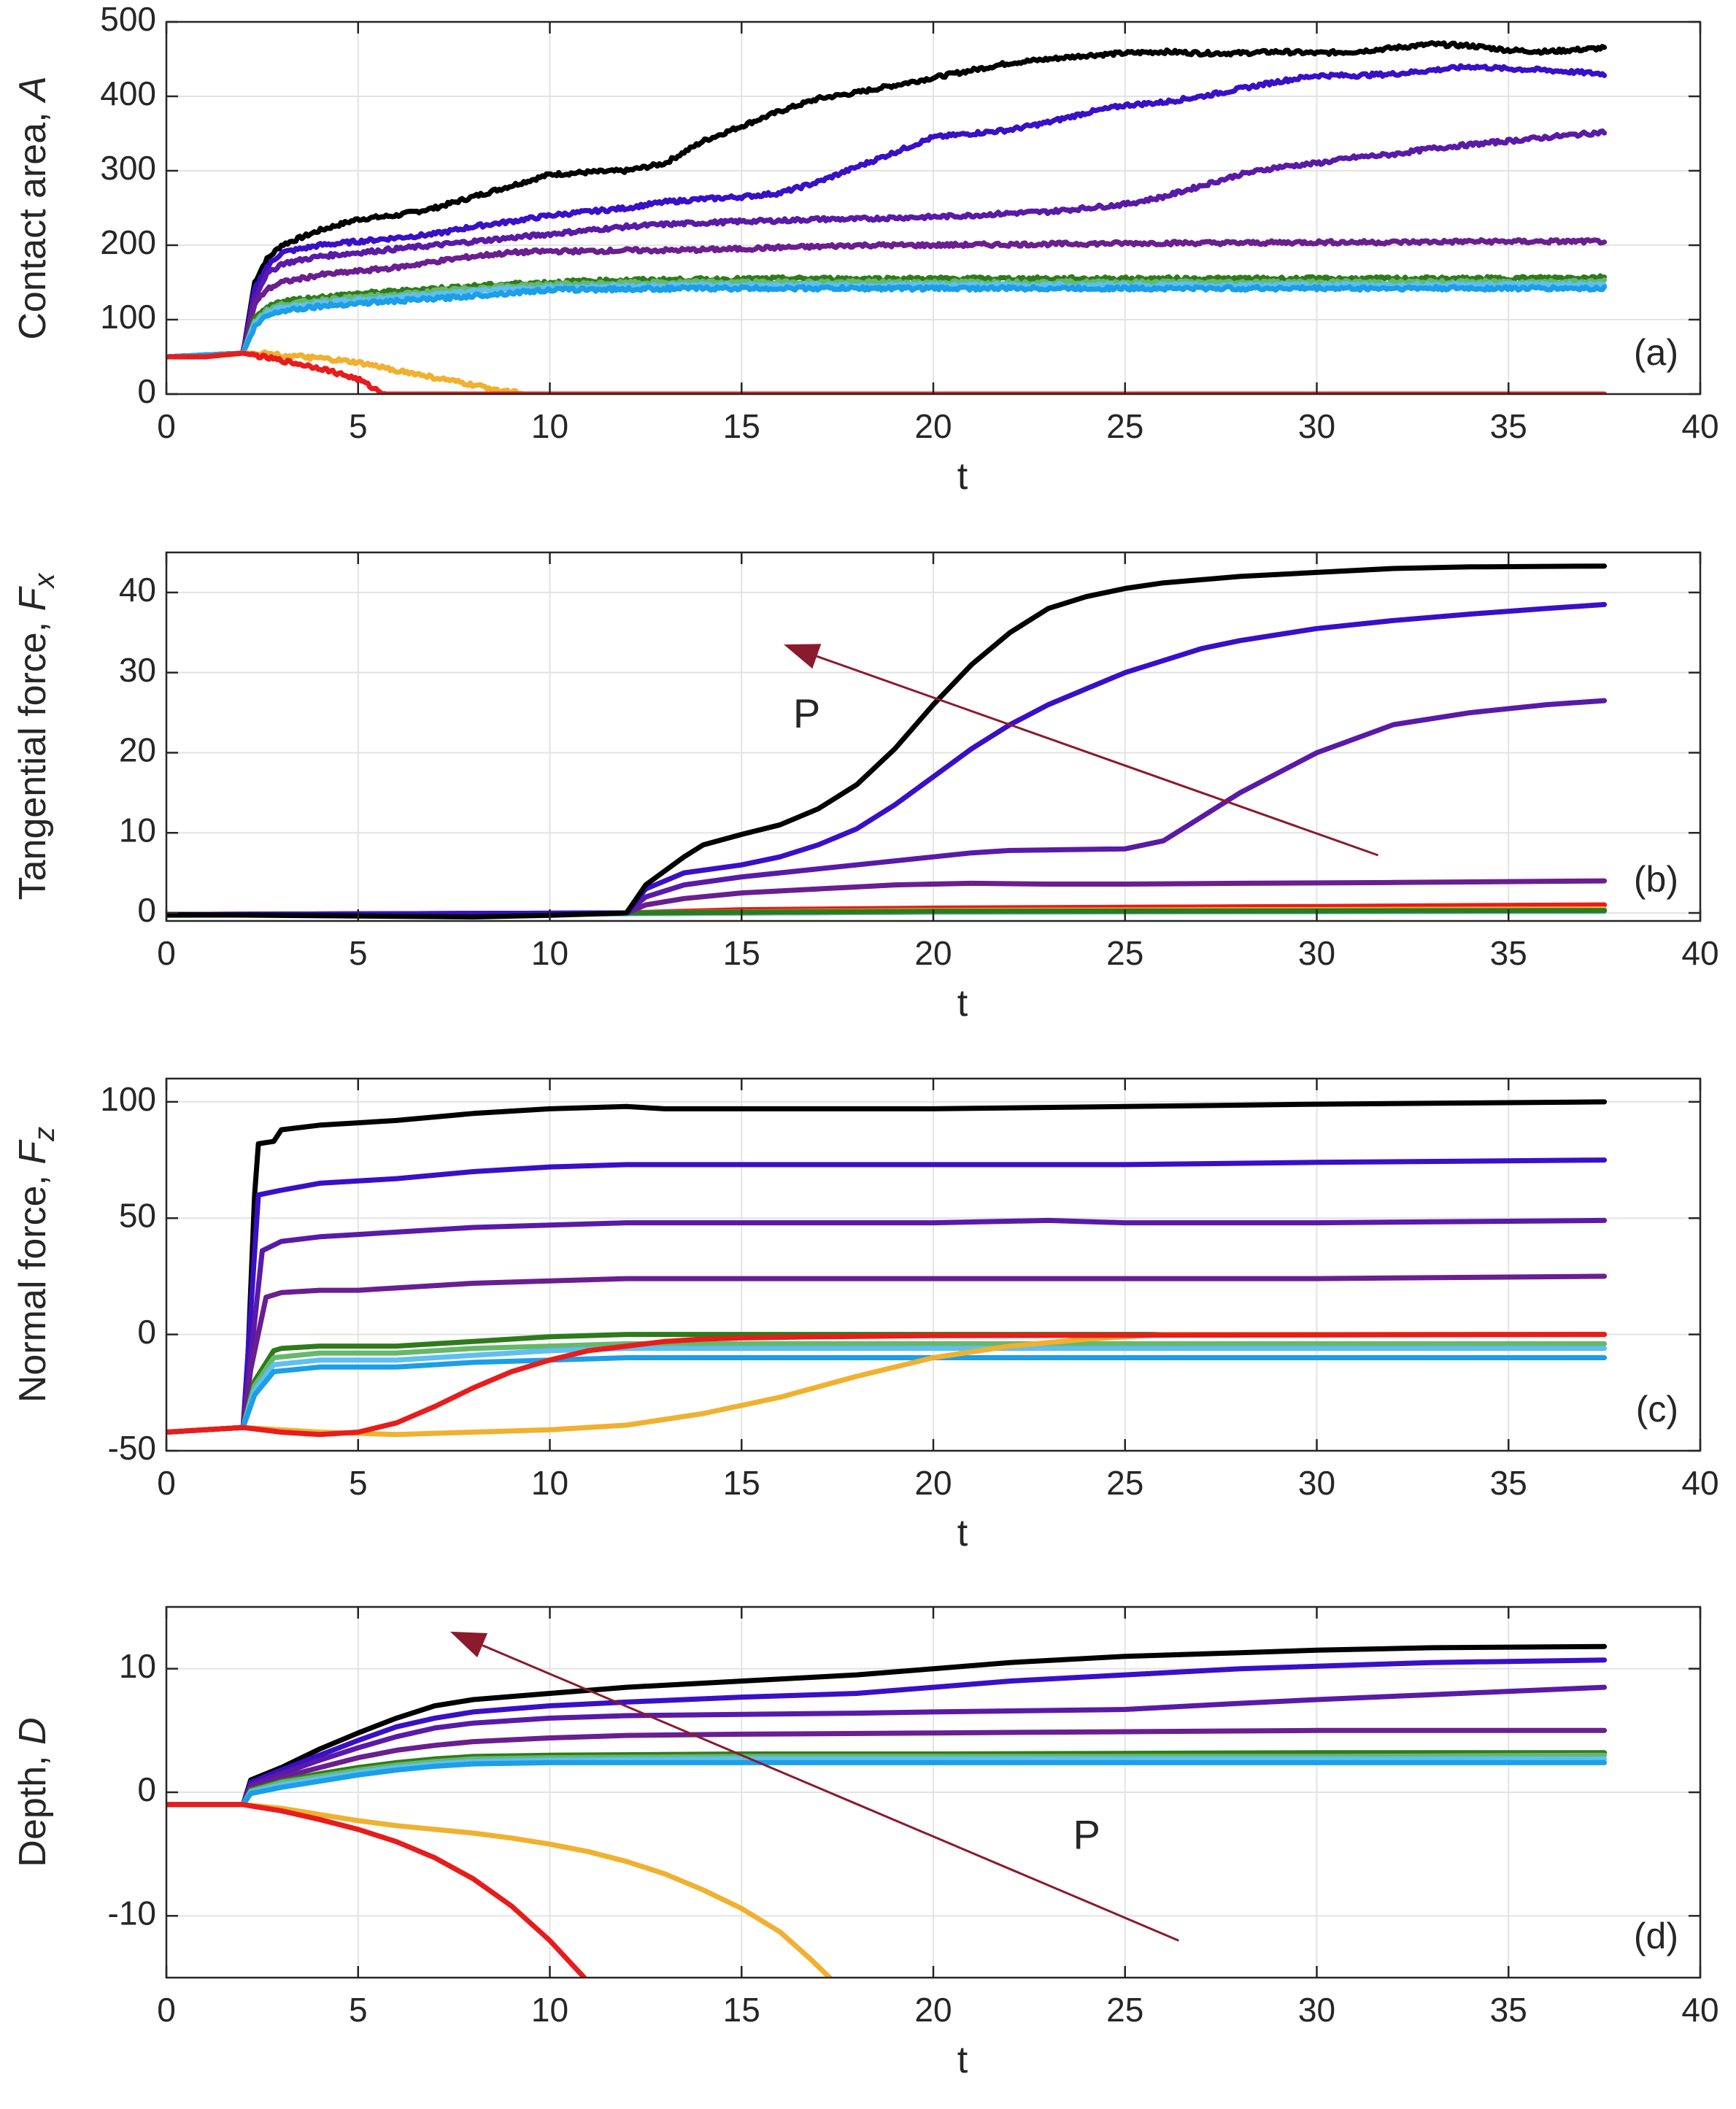 The width and height of the screenshot is (1736, 2109). What do you see at coordinates (1657, 1409) in the screenshot?
I see `panel-tag: (c)` at bounding box center [1657, 1409].